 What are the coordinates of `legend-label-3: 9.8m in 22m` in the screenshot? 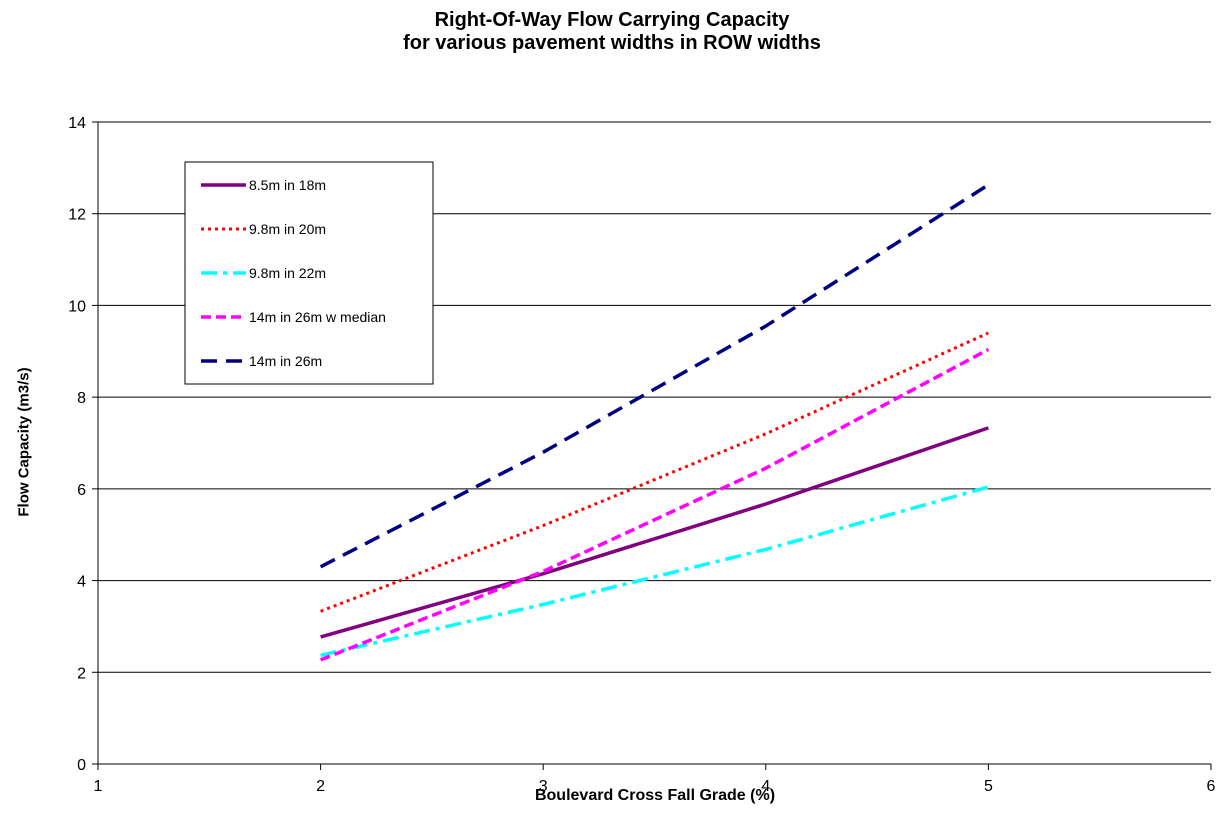 It's located at (287, 273).